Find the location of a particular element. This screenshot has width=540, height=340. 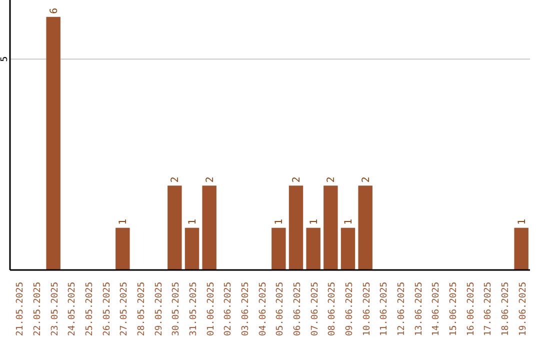

x-tick-label: 17.06.2025 is located at coordinates (489, 309).